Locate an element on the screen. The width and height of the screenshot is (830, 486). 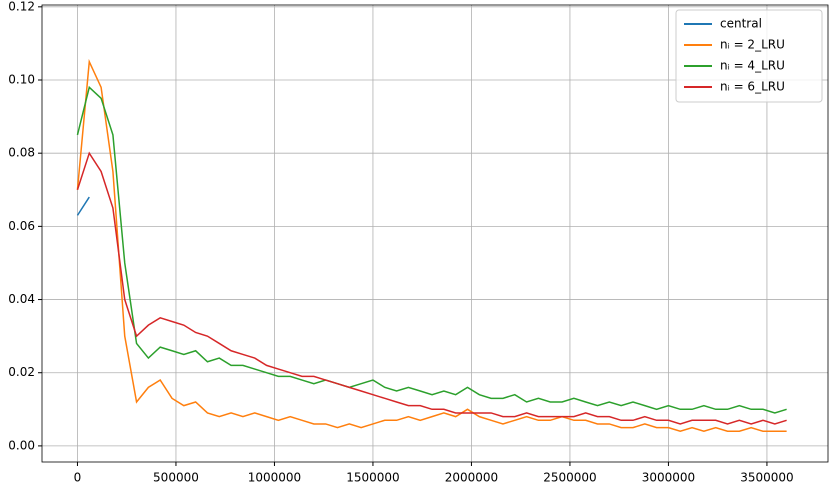
x-tick-label: 3500000 is located at coordinates (766, 478).